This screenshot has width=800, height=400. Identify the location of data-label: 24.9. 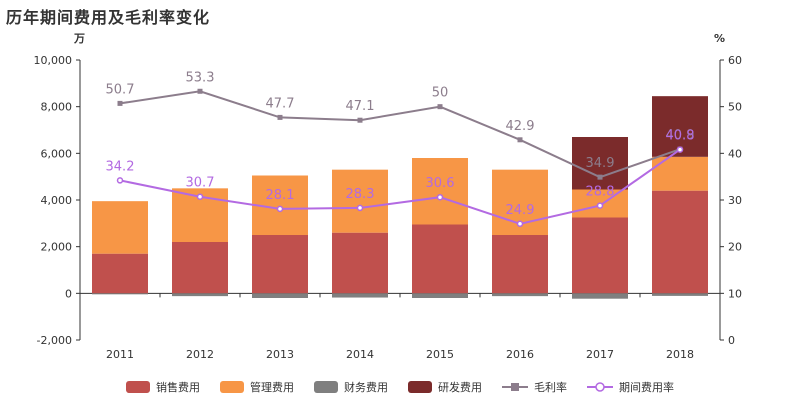
(520, 210).